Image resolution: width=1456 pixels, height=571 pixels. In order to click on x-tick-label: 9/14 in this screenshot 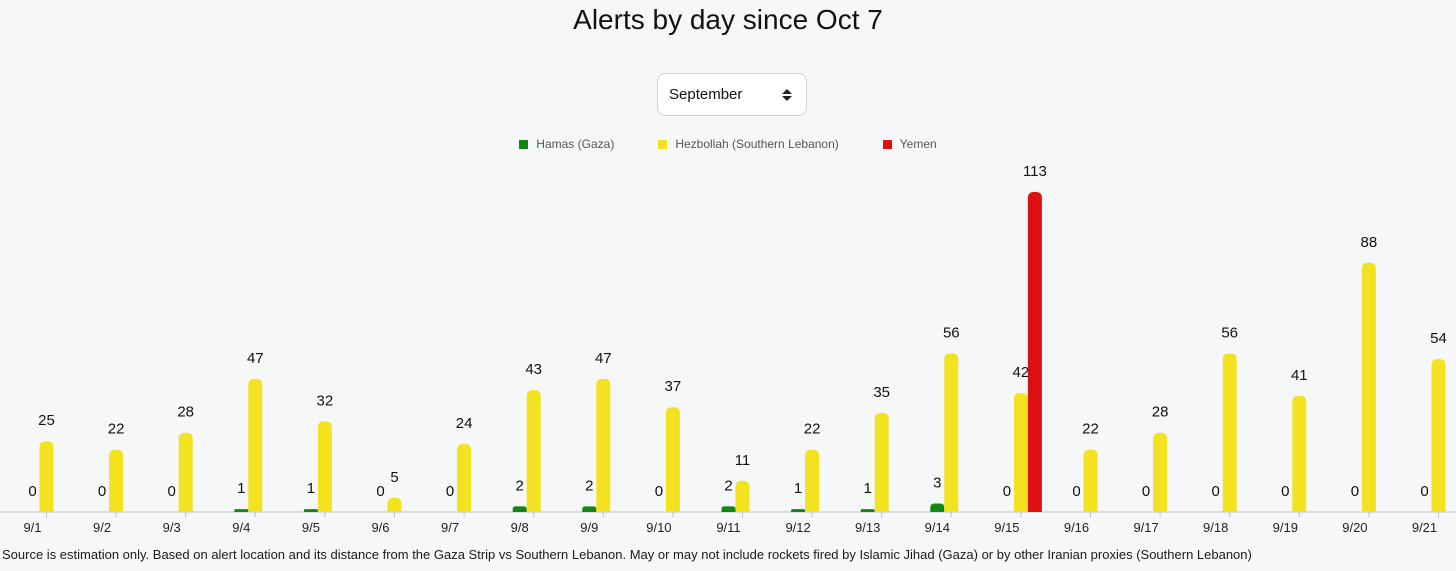, I will do `click(937, 527)`.